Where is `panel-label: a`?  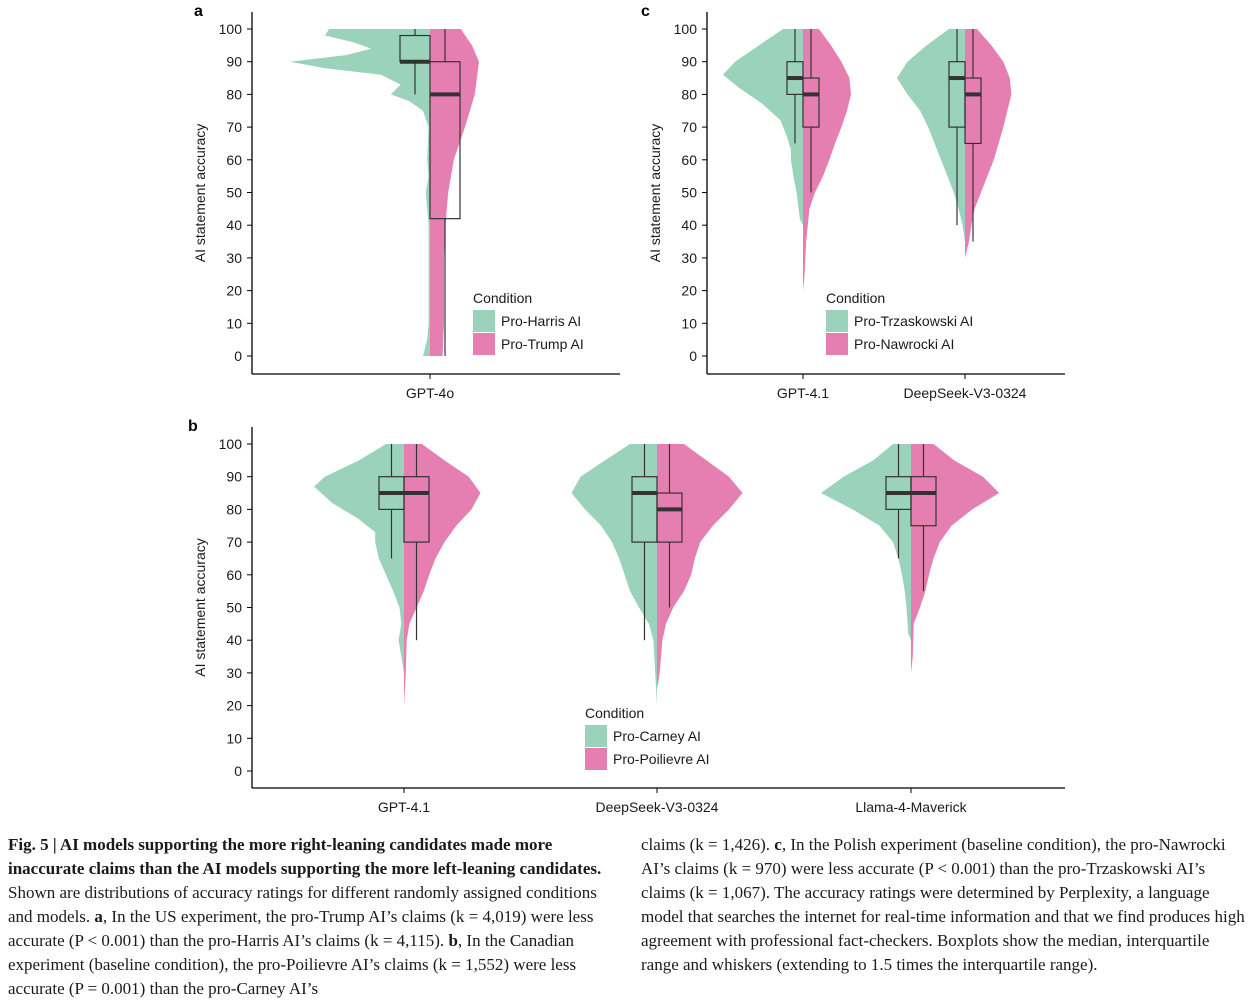
panel-label: a is located at coordinates (198, 11).